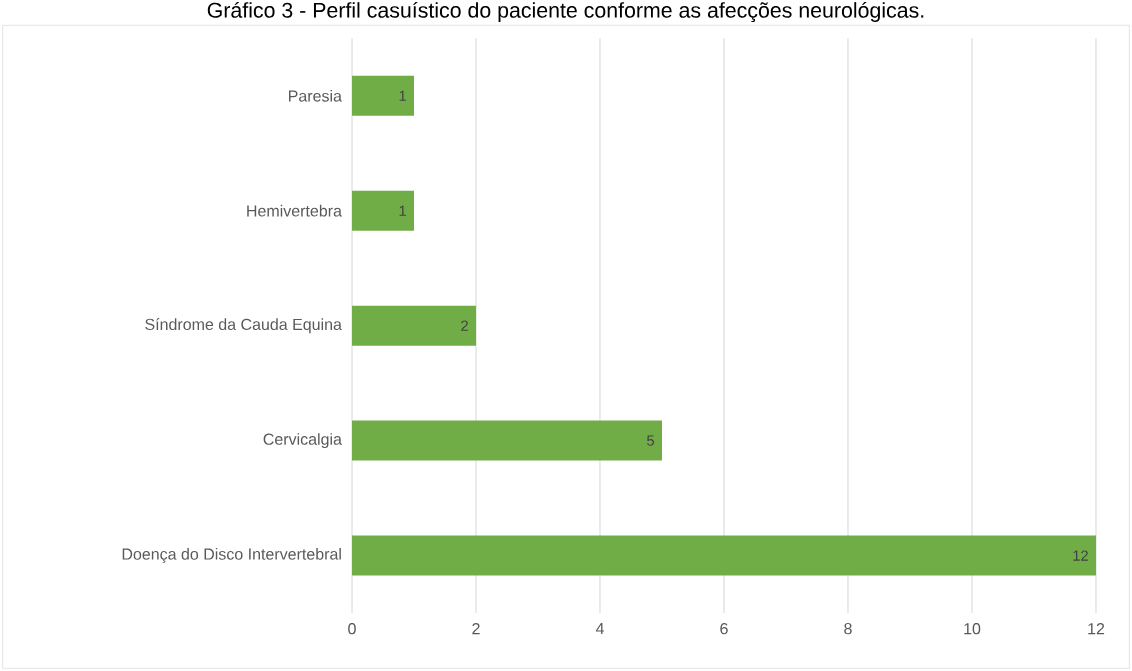 This screenshot has width=1132, height=671. What do you see at coordinates (464, 325) in the screenshot?
I see `data-label: 2` at bounding box center [464, 325].